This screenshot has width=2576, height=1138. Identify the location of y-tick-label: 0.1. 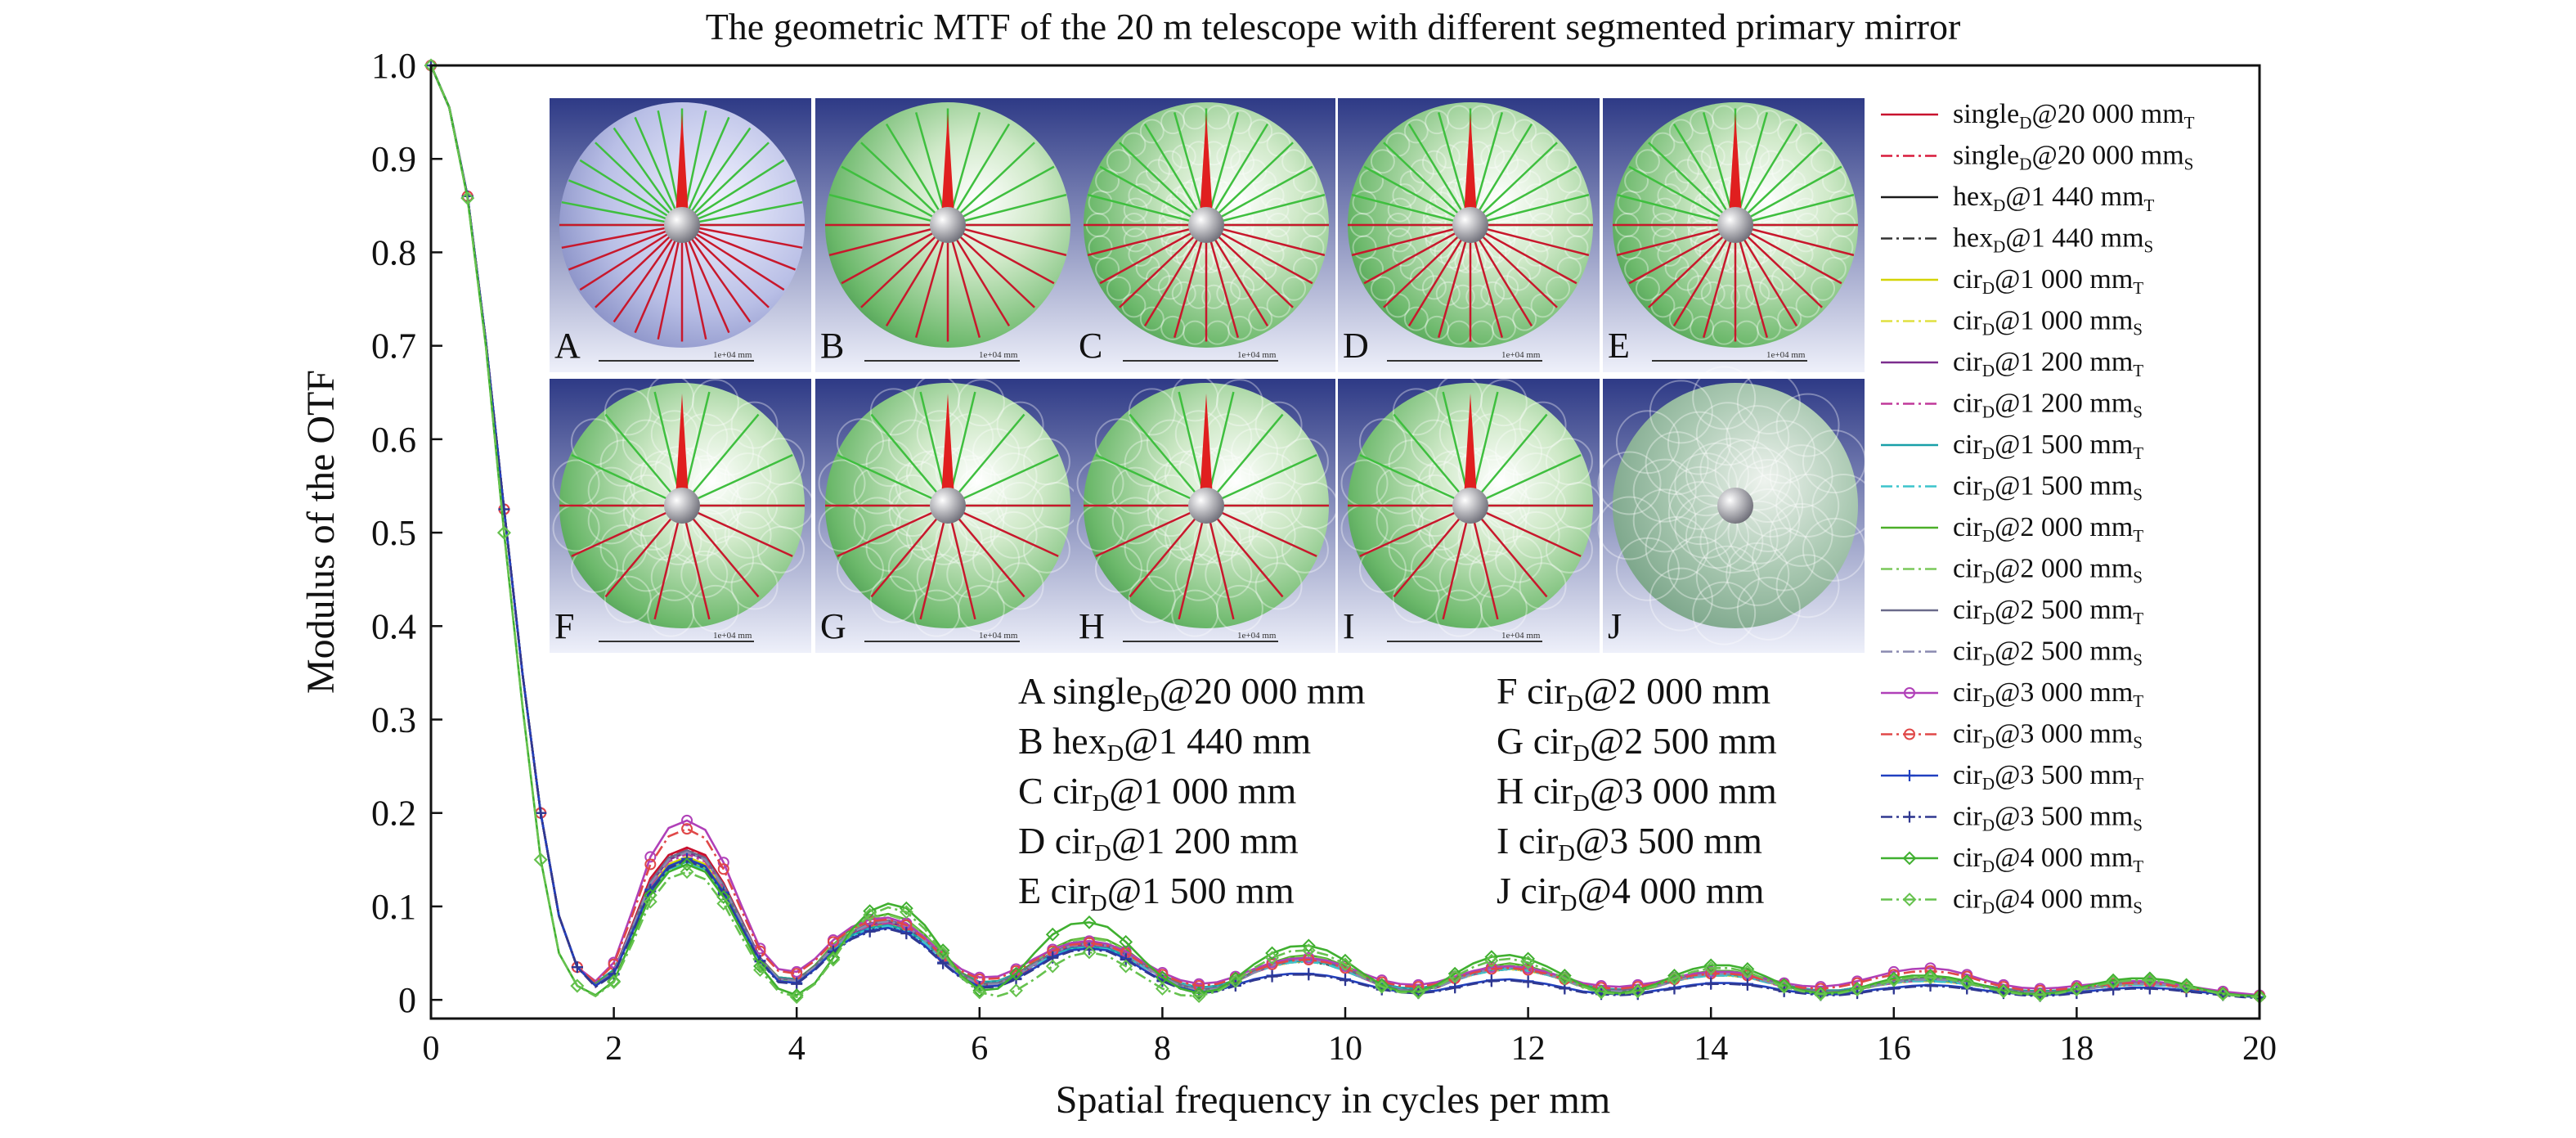
(394, 907).